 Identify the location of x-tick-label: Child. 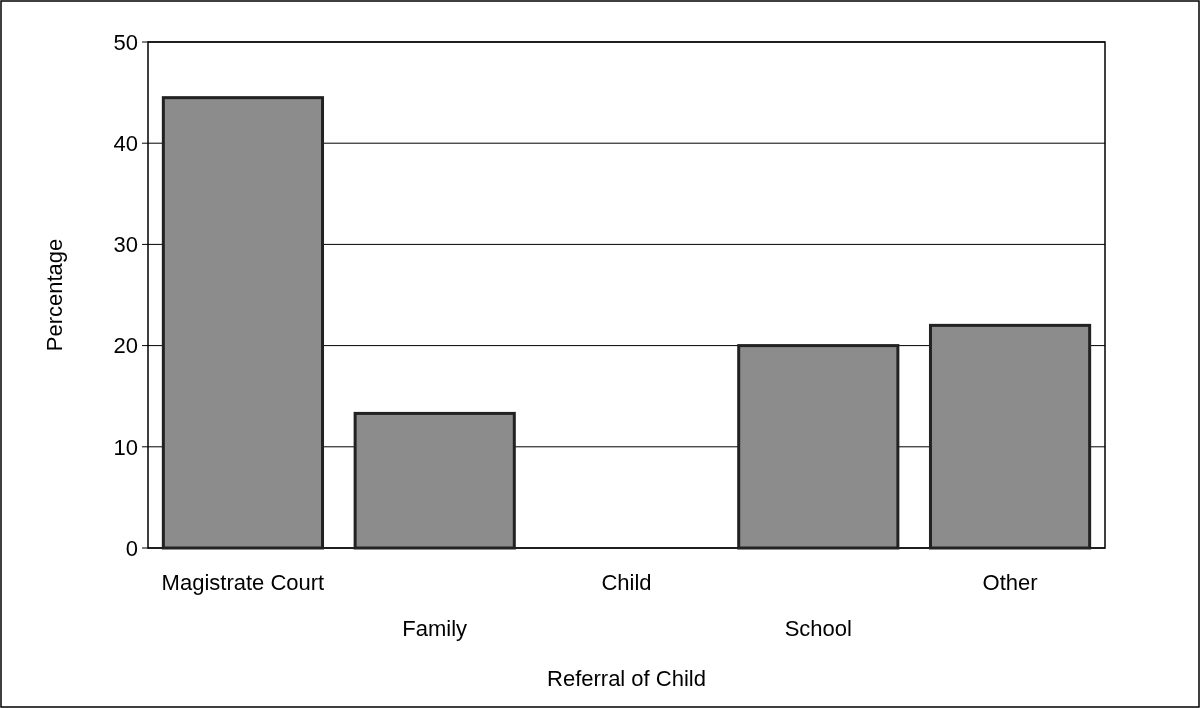
(626, 582).